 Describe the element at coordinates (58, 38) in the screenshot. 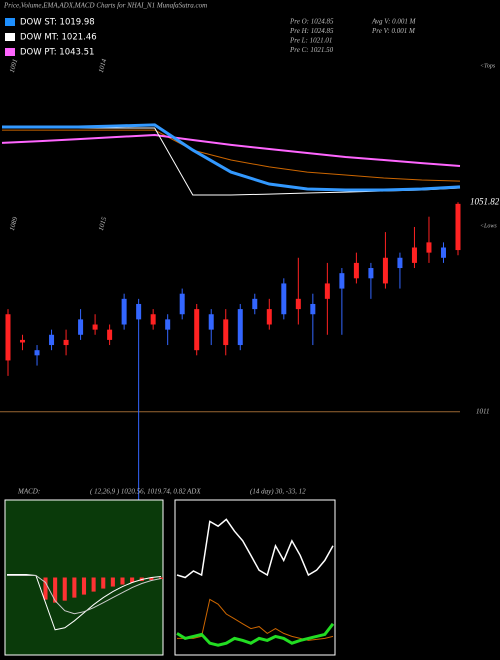

I see `legend-label: DOW MT: 1021.46` at that location.